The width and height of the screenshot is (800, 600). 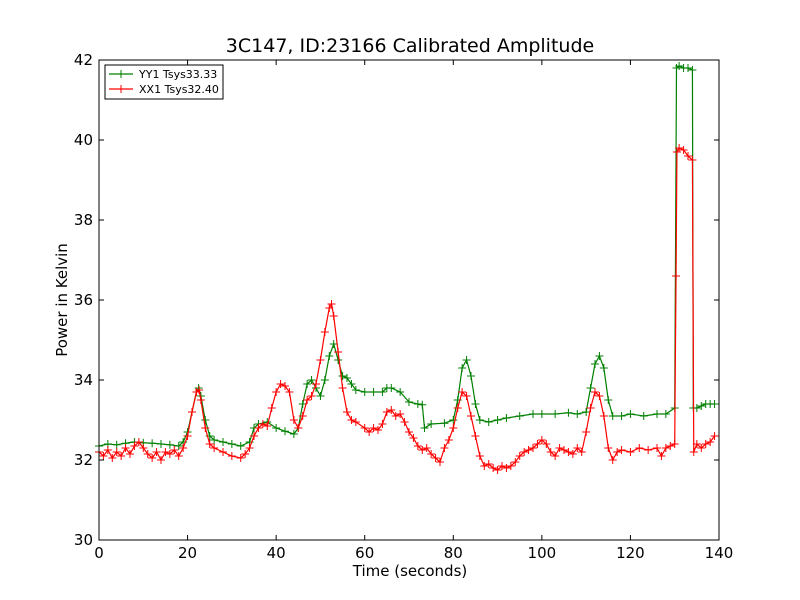 What do you see at coordinates (83, 540) in the screenshot?
I see `y-tick-label: 30` at bounding box center [83, 540].